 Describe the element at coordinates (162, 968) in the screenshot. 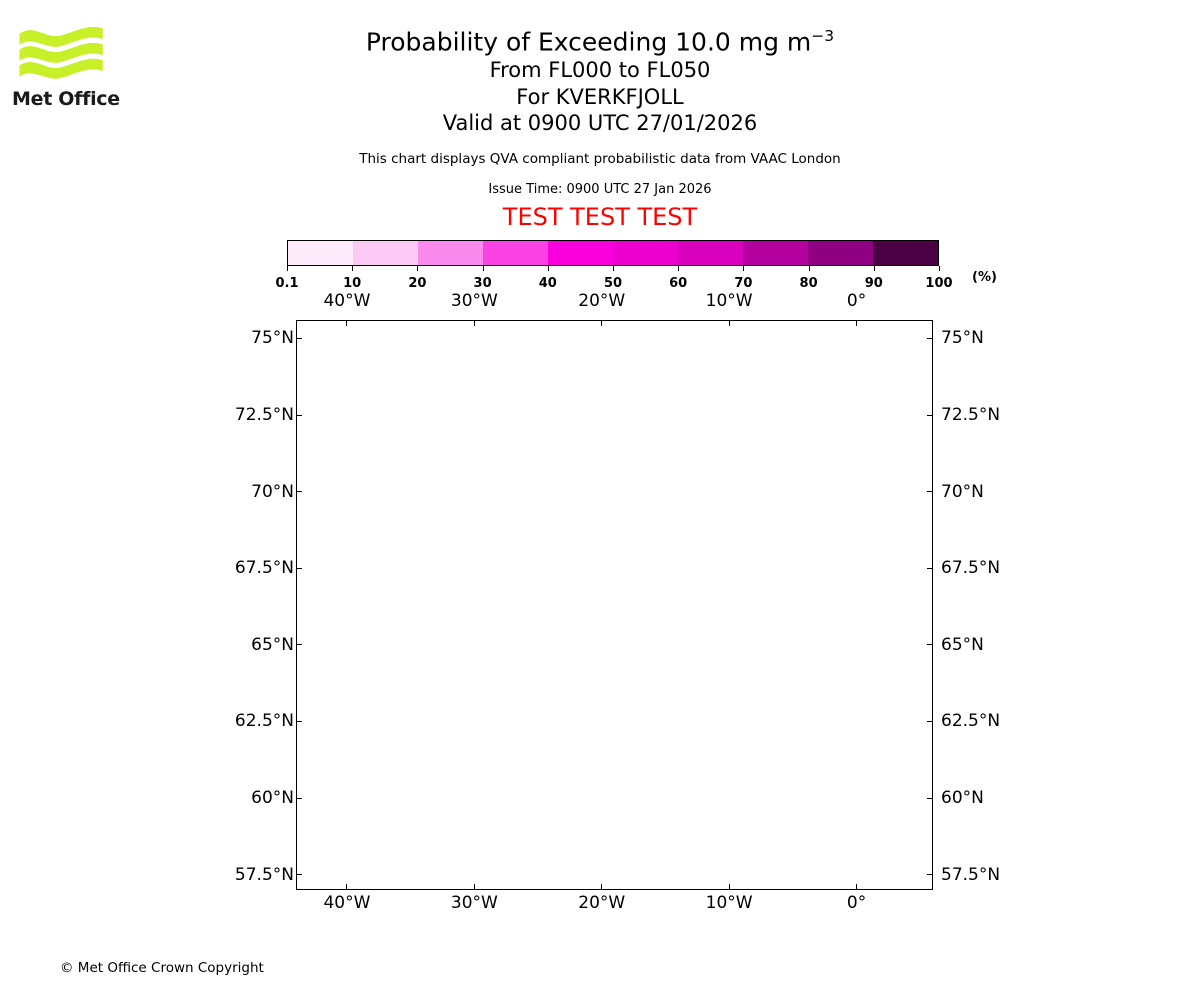

I see `copyright-notice: © Met Office Crown Copyright` at that location.